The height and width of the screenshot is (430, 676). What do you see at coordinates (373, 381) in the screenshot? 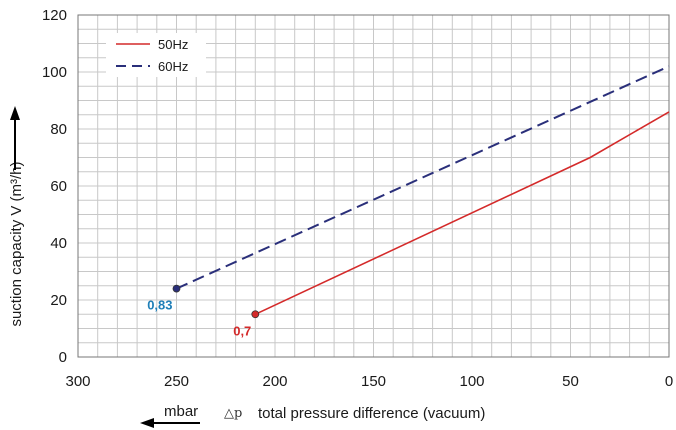
I see `x-tick-label: 150` at bounding box center [373, 381].